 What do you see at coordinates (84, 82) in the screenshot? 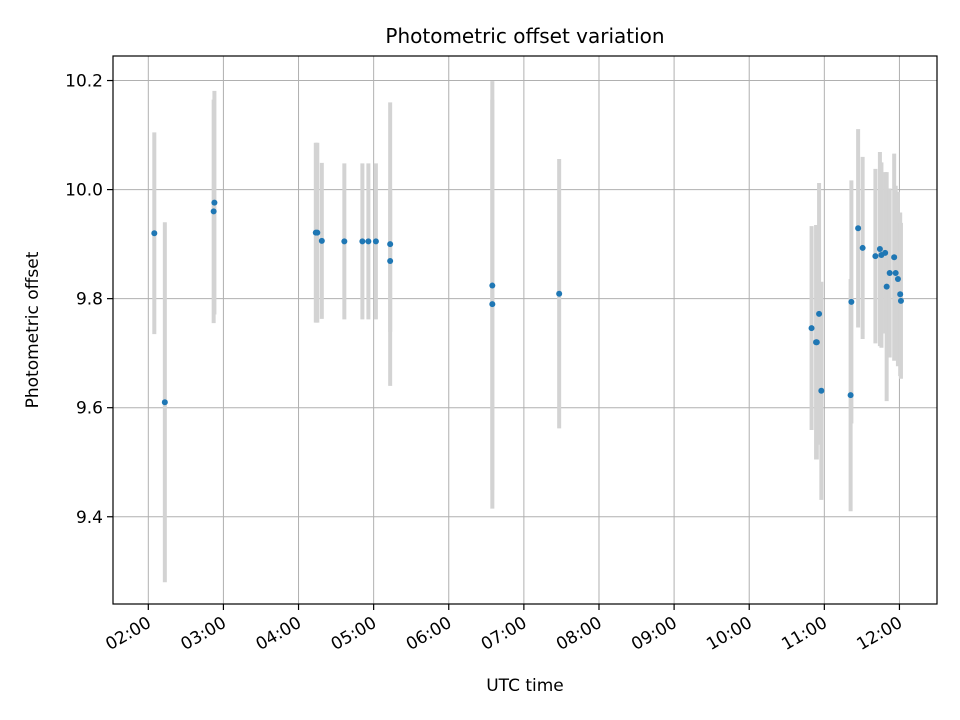
I see `y-tick-label: 10.2` at bounding box center [84, 82].